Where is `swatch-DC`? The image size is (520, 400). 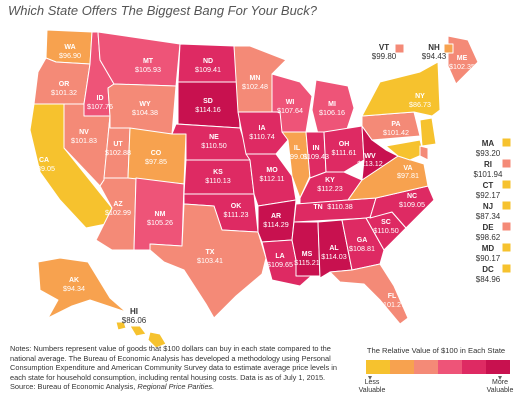
swatch-DC is located at coordinates (506, 268).